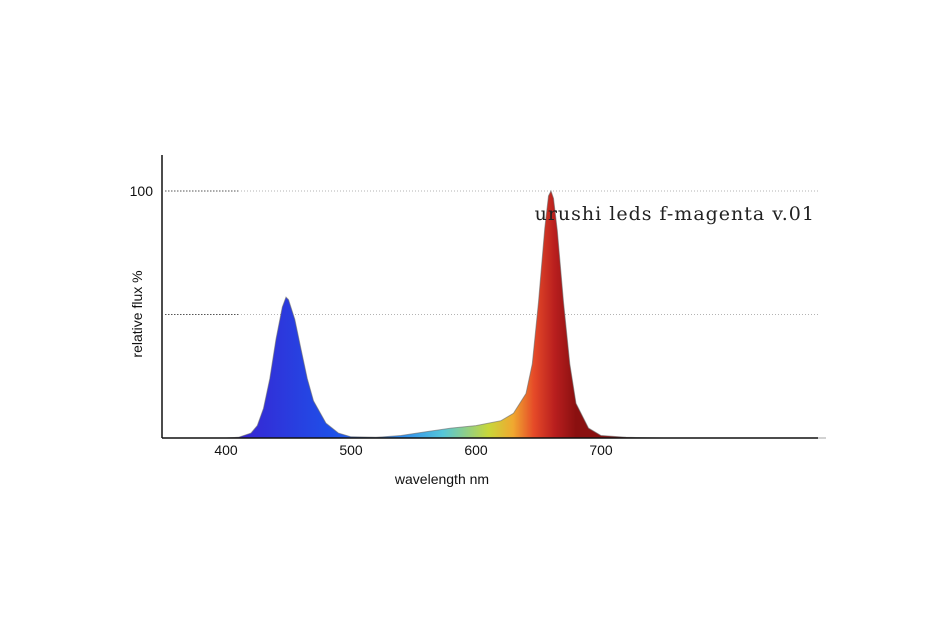 The height and width of the screenshot is (630, 945). Describe the element at coordinates (675, 214) in the screenshot. I see `chart-title: urushi leds f-magenta v.01` at that location.